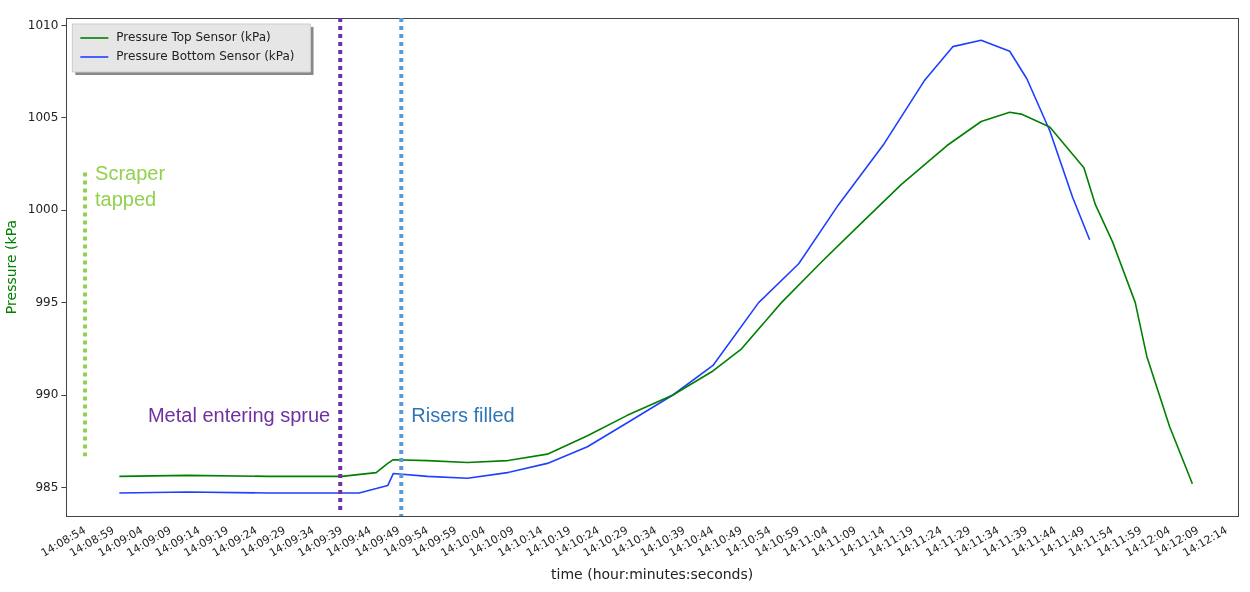 Image resolution: width=1250 pixels, height=592 pixels. I want to click on y-tick-label: 985, so click(47, 486).